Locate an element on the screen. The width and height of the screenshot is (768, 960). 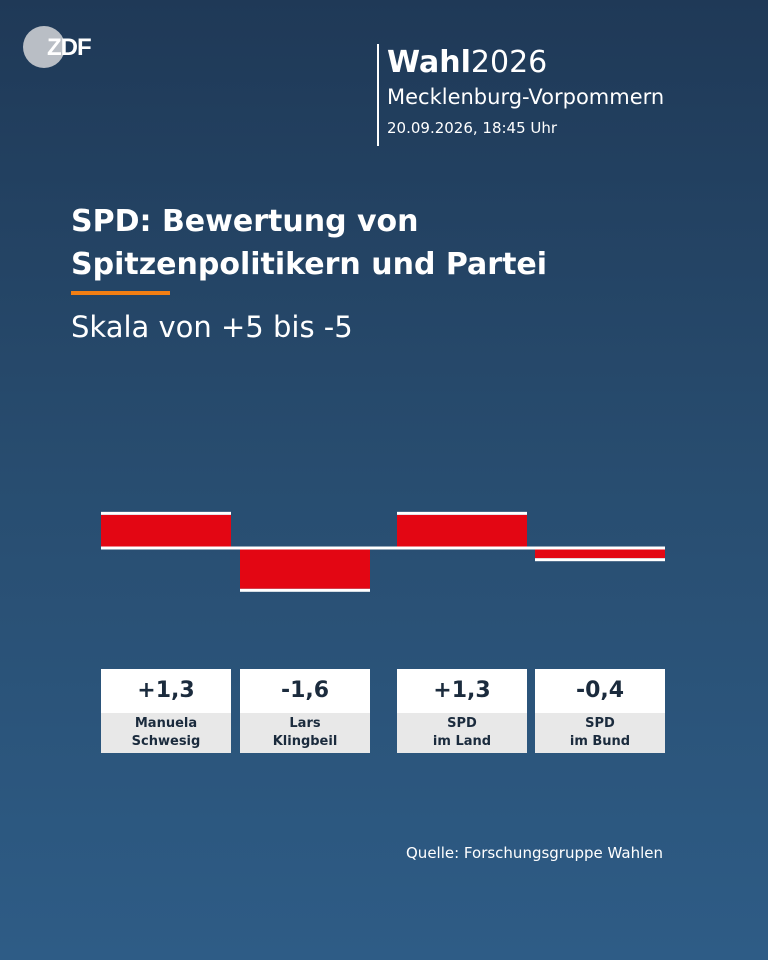
datetime: 20.09.2026, 18:45 Uhr is located at coordinates (472, 128).